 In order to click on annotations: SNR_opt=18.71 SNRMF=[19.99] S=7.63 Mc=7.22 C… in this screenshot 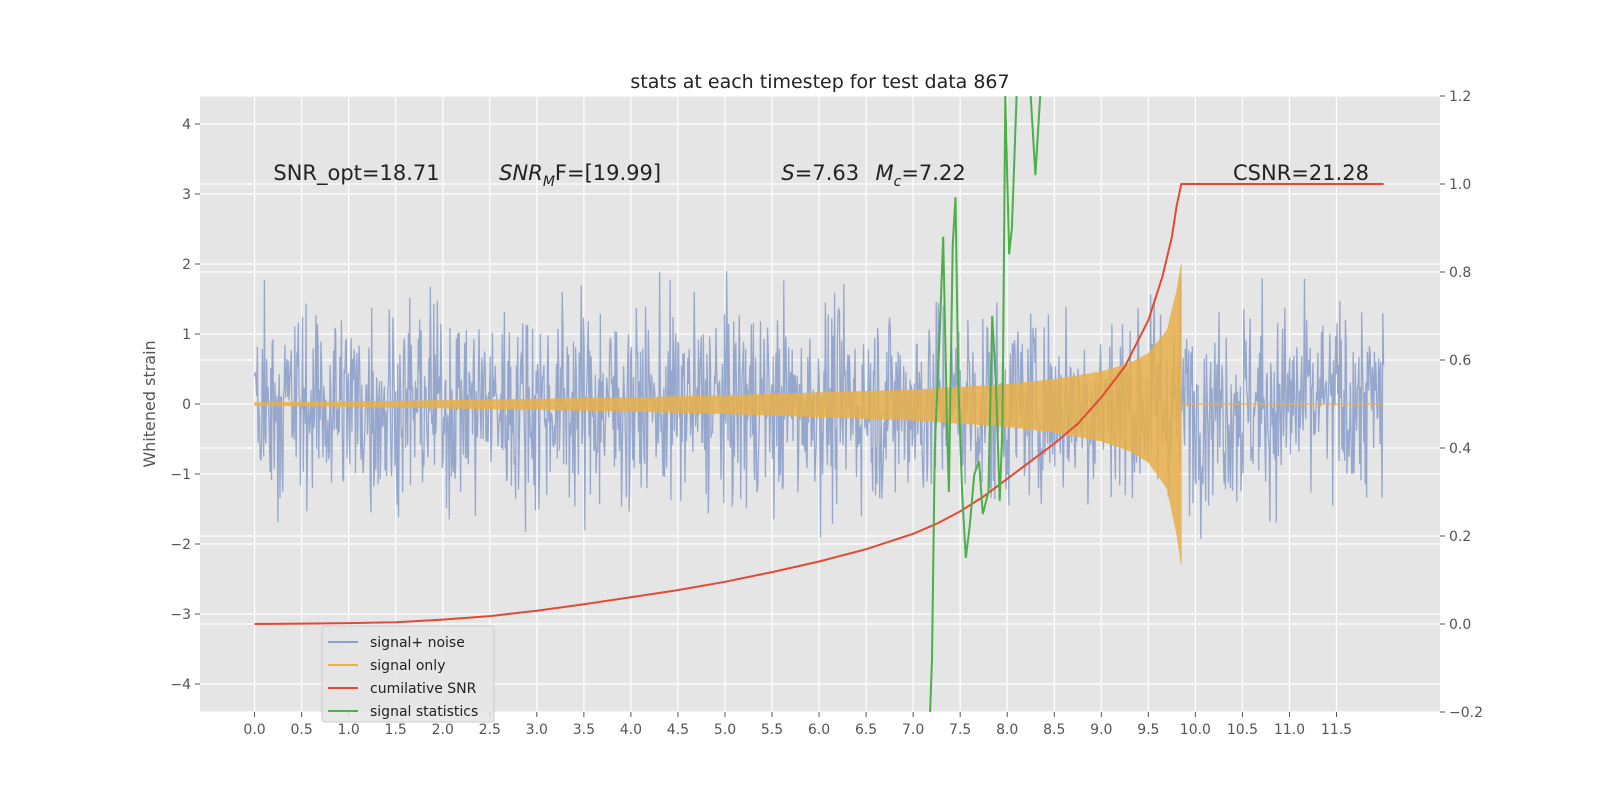, I will do `click(821, 175)`.